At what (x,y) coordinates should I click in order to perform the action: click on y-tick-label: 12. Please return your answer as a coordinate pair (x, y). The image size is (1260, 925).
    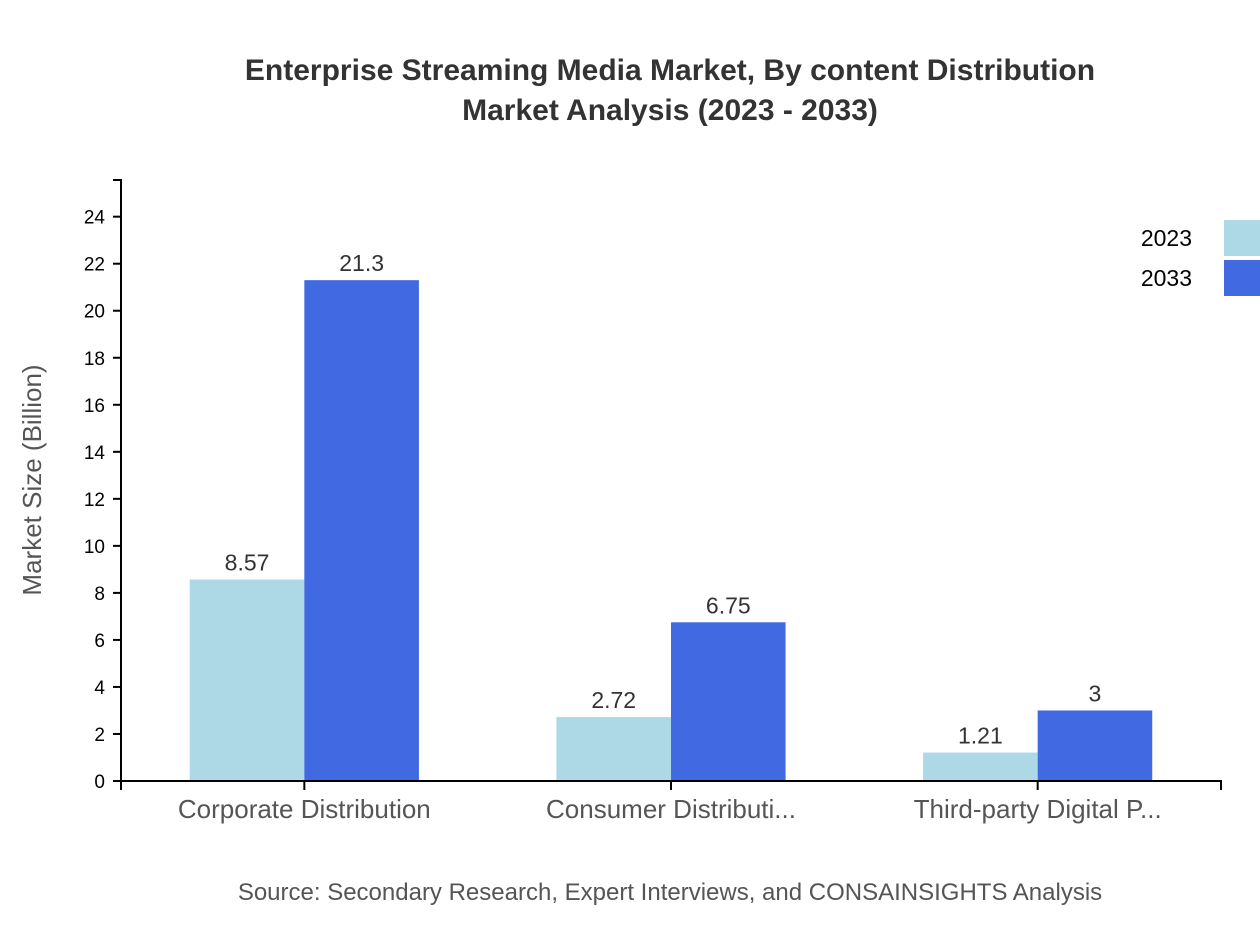
    Looking at the image, I should click on (94, 500).